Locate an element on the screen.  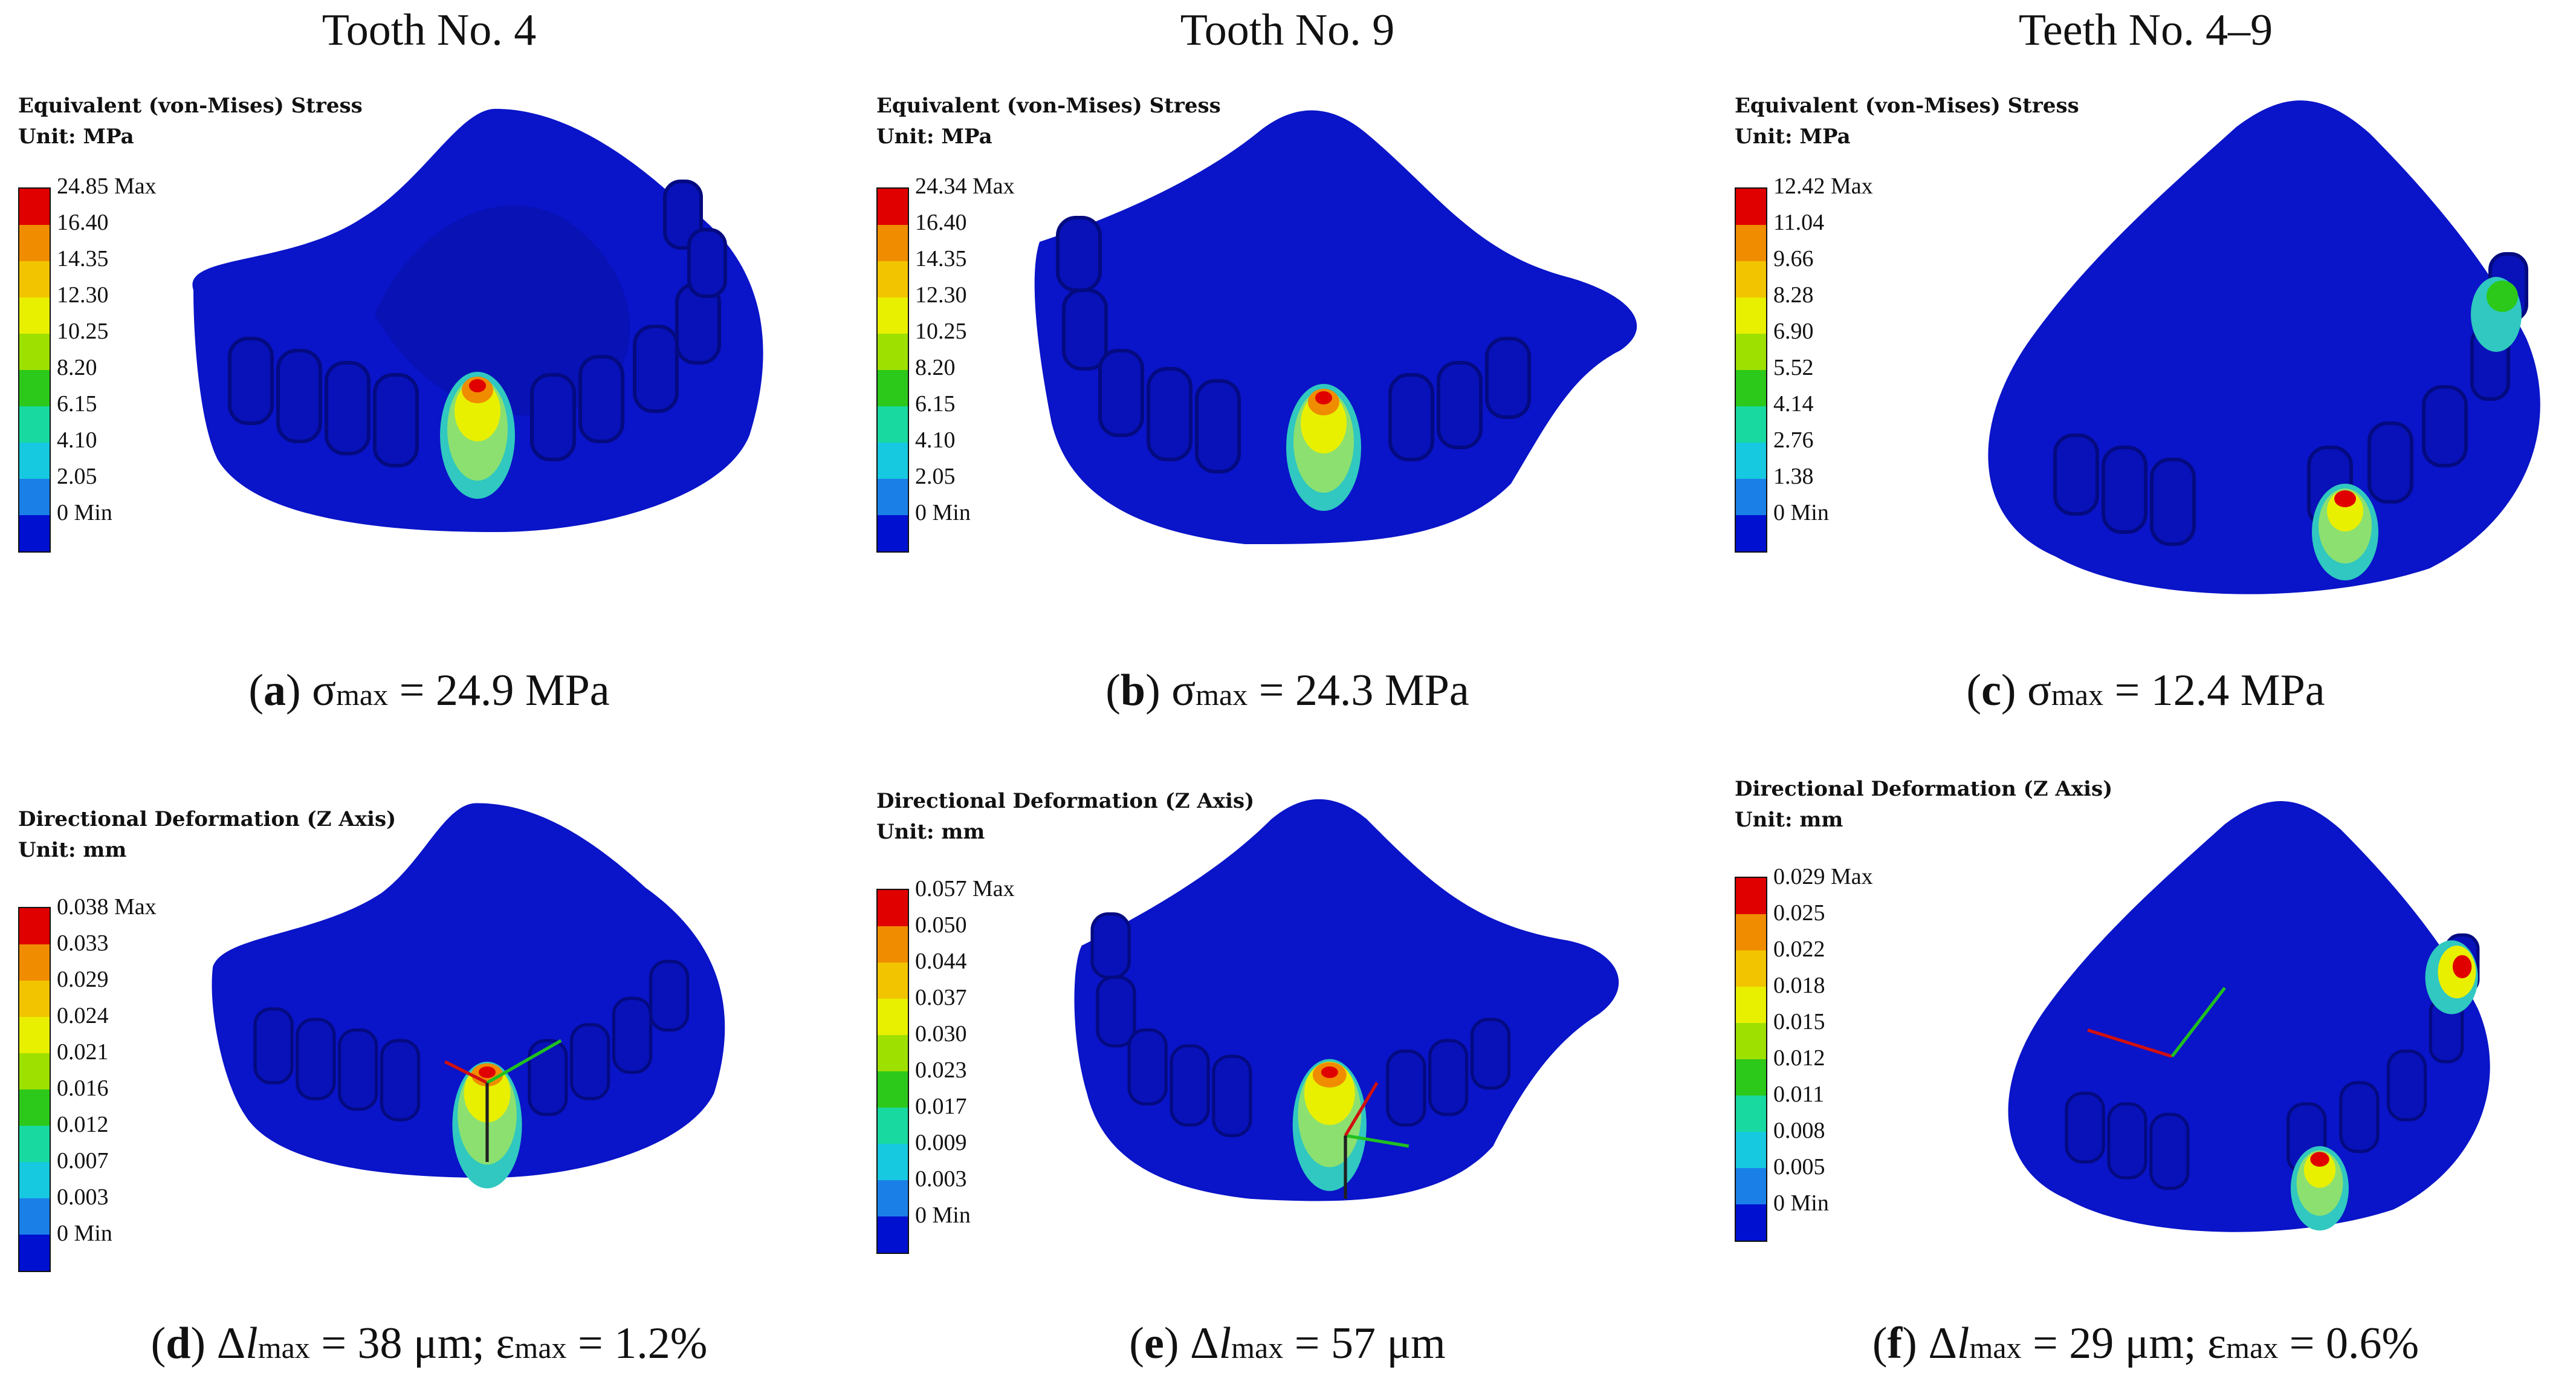
column-title-2: Tooth No. 9 is located at coordinates (1287, 30).